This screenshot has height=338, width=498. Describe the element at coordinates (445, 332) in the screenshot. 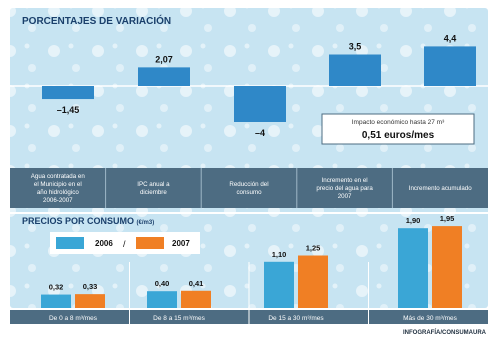

I see `credit-text: INFOGRAFÍA/CONSUMAURA` at that location.